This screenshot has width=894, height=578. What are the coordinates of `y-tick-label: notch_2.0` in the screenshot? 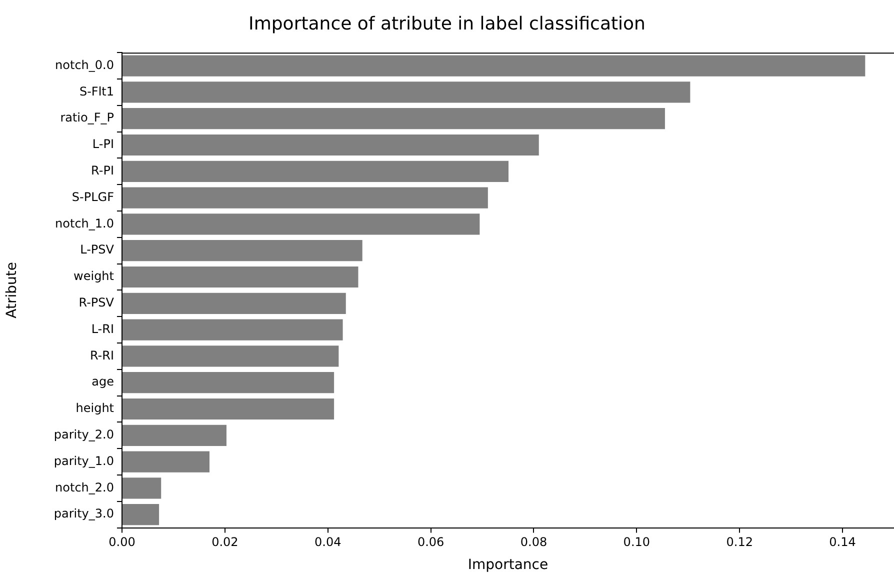 It's located at (84, 487).